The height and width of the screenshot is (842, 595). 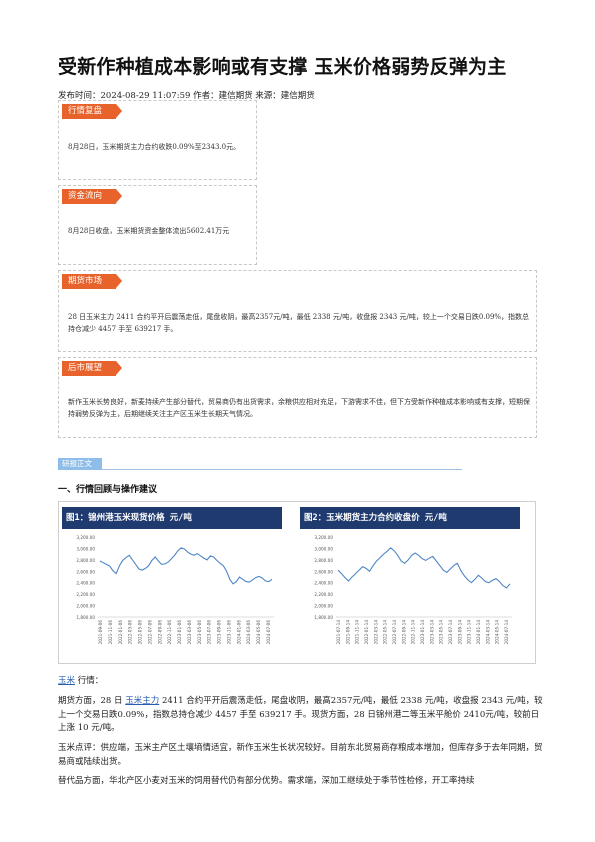 I want to click on corn-main-contract-link: 玉米主力, so click(x=142, y=701).